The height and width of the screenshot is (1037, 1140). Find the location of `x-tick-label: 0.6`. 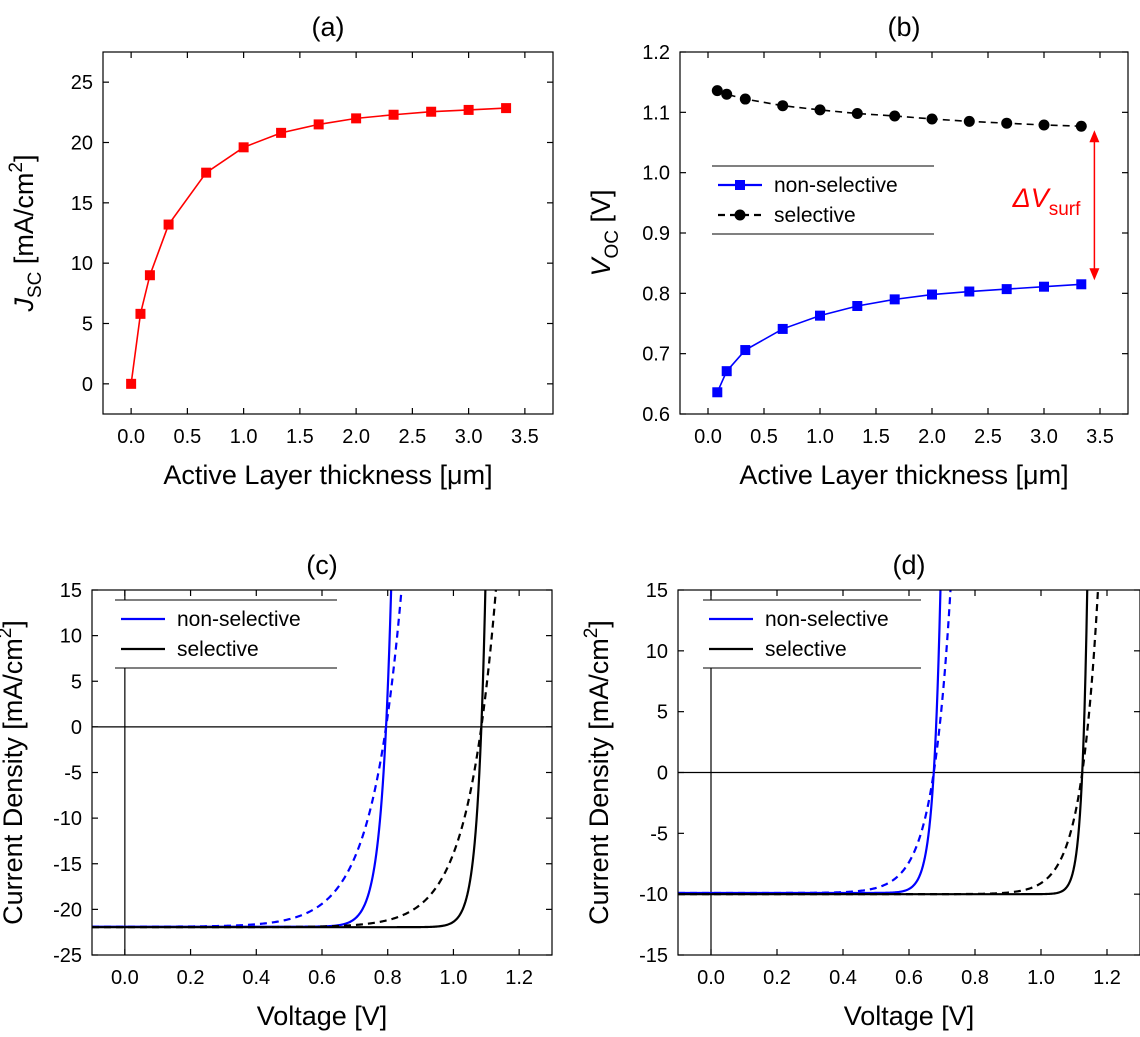

x-tick-label: 0.6 is located at coordinates (909, 978).